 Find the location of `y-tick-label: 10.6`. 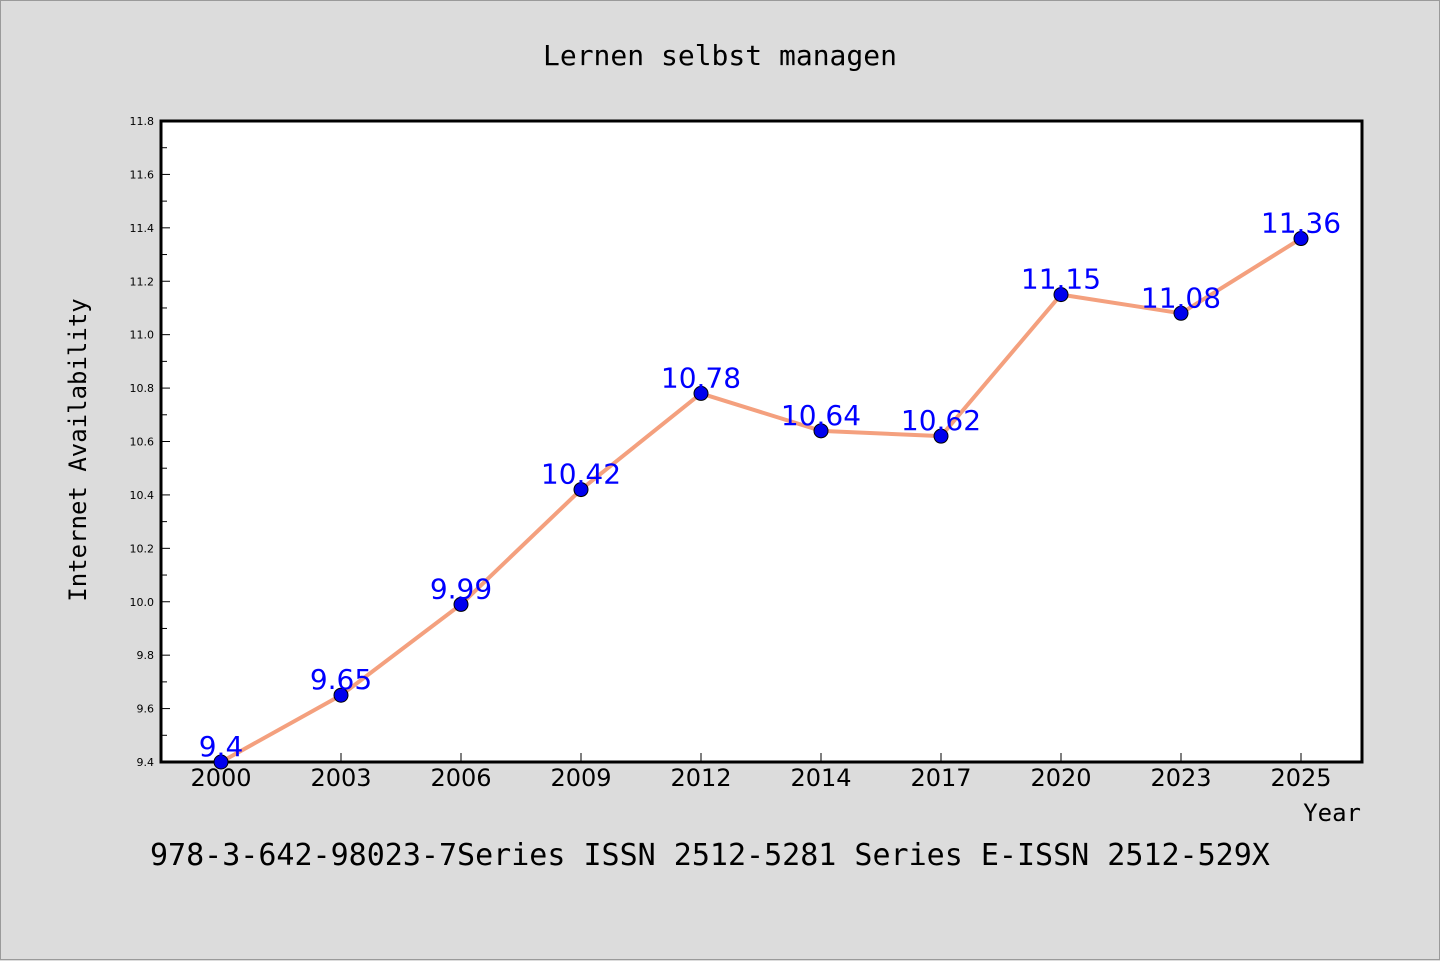

y-tick-label: 10.6 is located at coordinates (142, 442).